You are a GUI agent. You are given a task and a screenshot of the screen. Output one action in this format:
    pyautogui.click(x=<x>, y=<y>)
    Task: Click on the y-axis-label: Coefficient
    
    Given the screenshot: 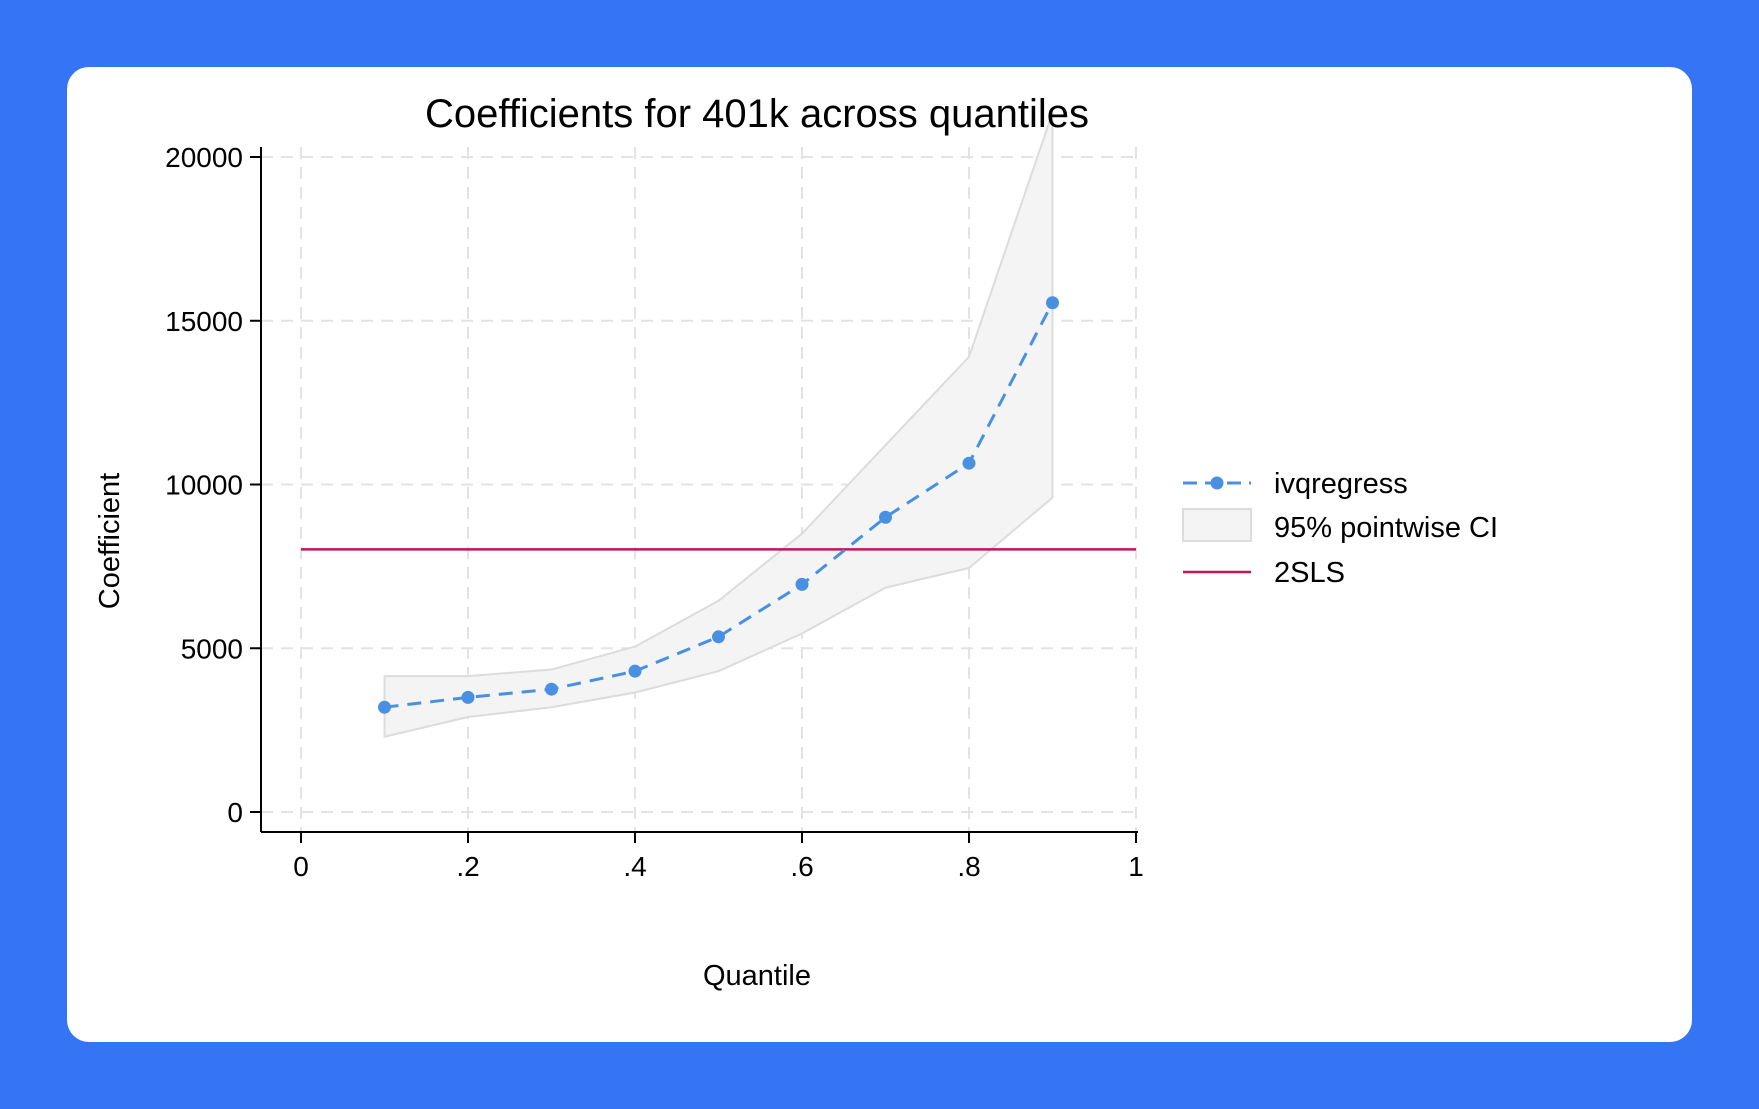 What is the action you would take?
    pyautogui.click(x=110, y=541)
    